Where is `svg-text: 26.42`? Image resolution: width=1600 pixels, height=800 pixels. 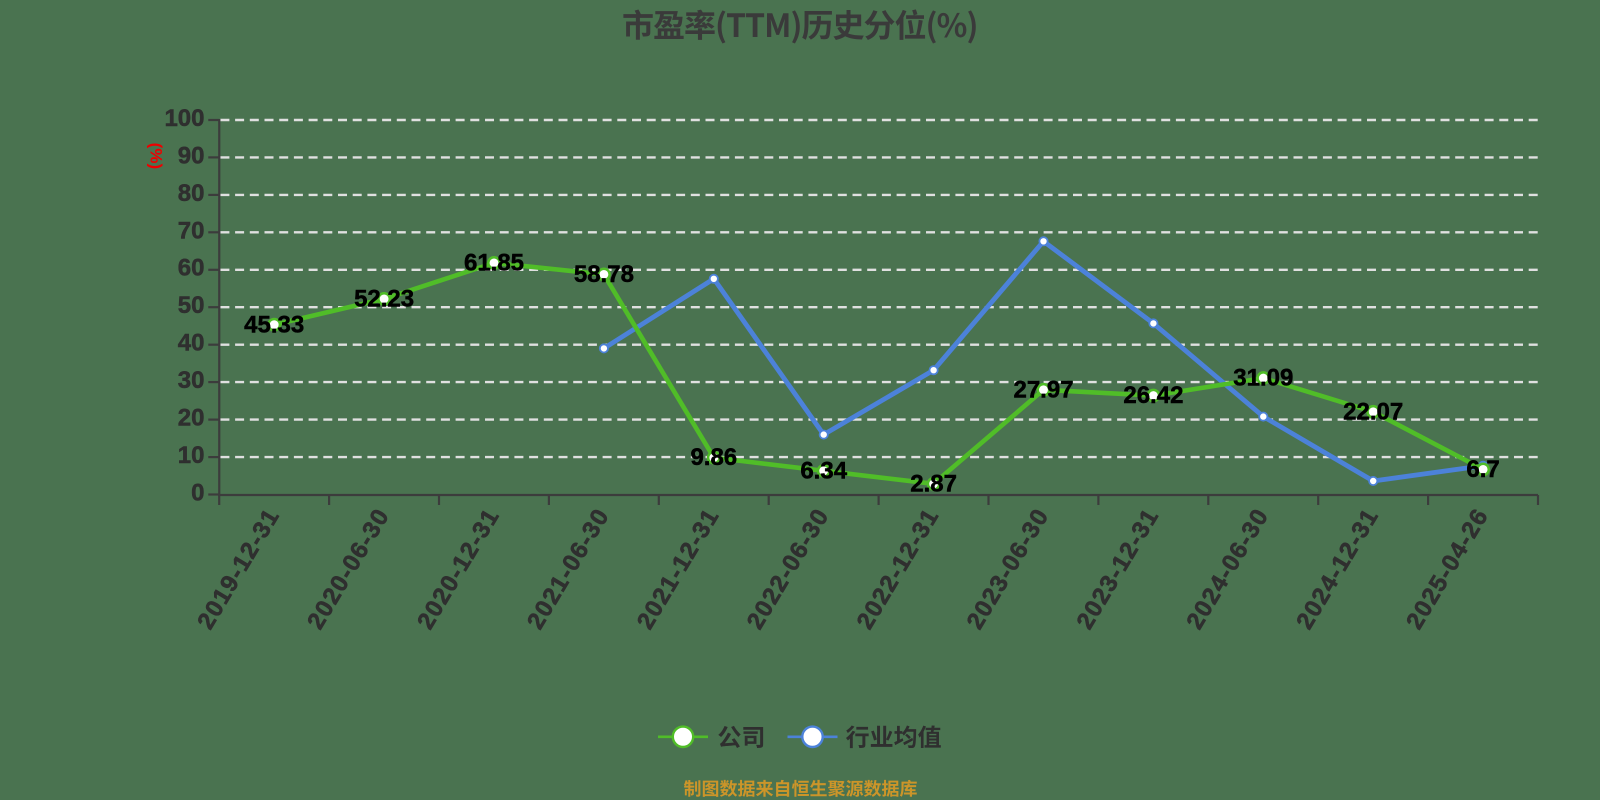 svg-text: 26.42 is located at coordinates (1153, 395).